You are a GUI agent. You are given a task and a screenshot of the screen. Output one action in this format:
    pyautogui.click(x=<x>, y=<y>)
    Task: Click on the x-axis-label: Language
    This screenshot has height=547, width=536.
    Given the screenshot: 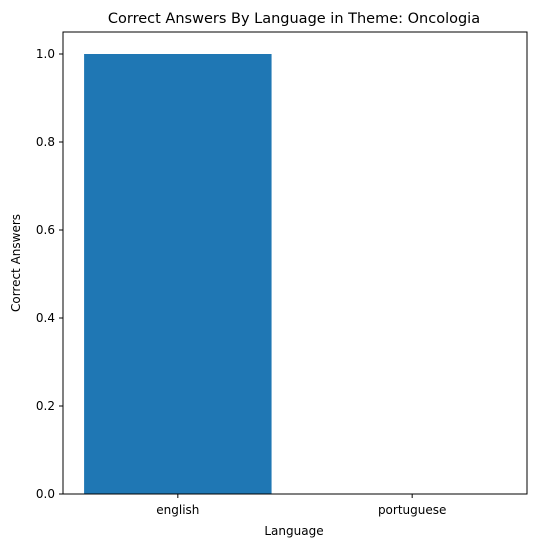 What is the action you would take?
    pyautogui.click(x=293, y=531)
    